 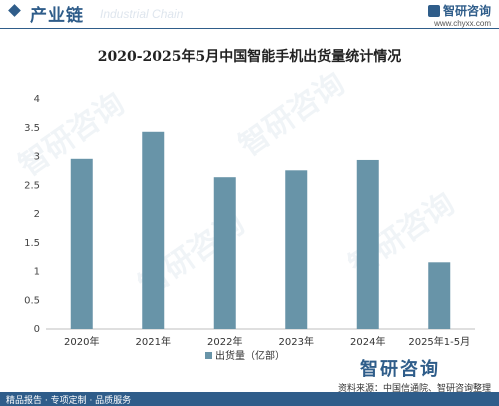 I want to click on legend: 出货量（亿部）, so click(x=245, y=355).